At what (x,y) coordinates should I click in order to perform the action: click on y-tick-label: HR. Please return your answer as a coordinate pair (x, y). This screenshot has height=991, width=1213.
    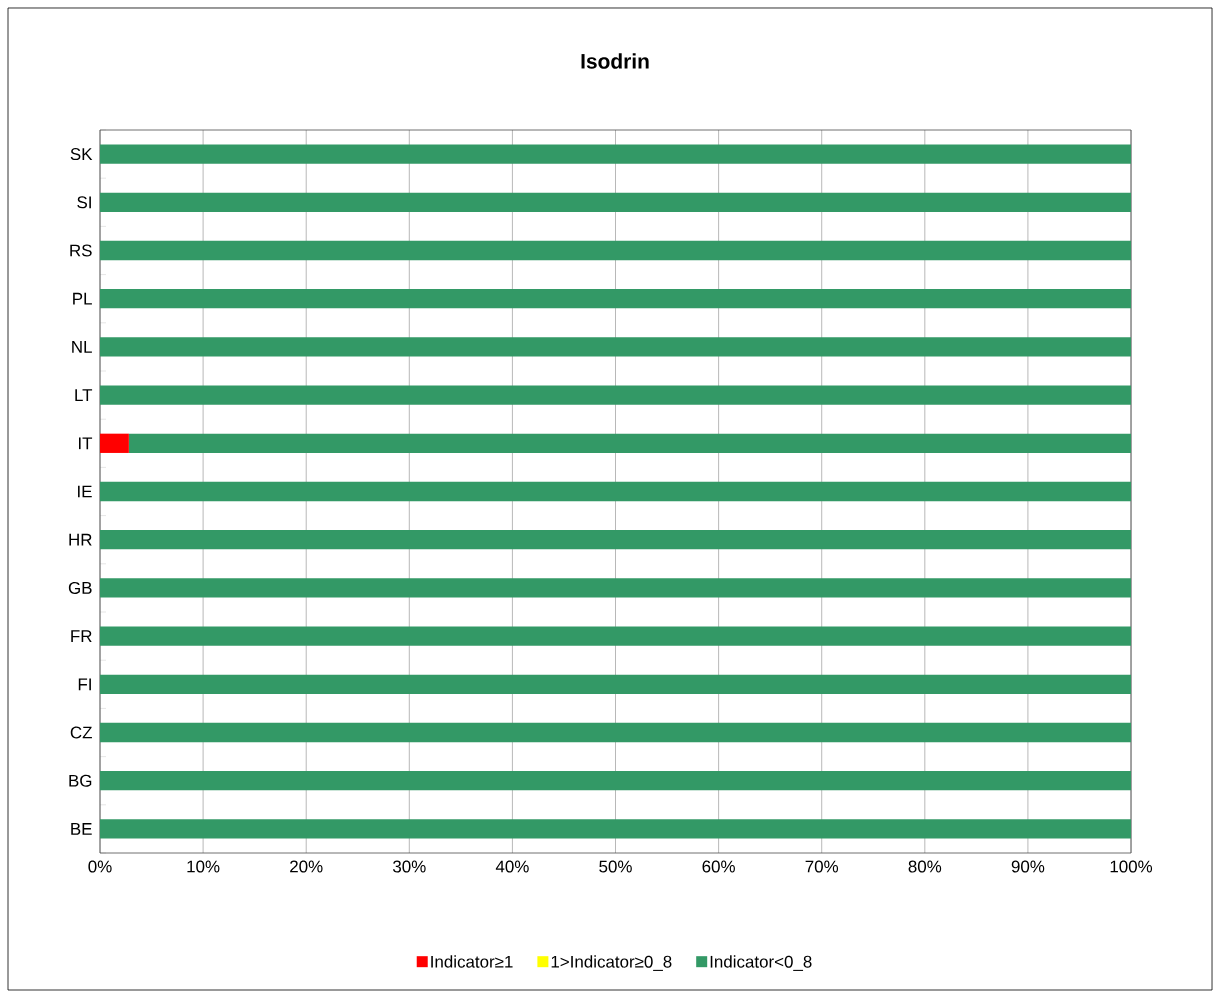
    Looking at the image, I should click on (80, 539).